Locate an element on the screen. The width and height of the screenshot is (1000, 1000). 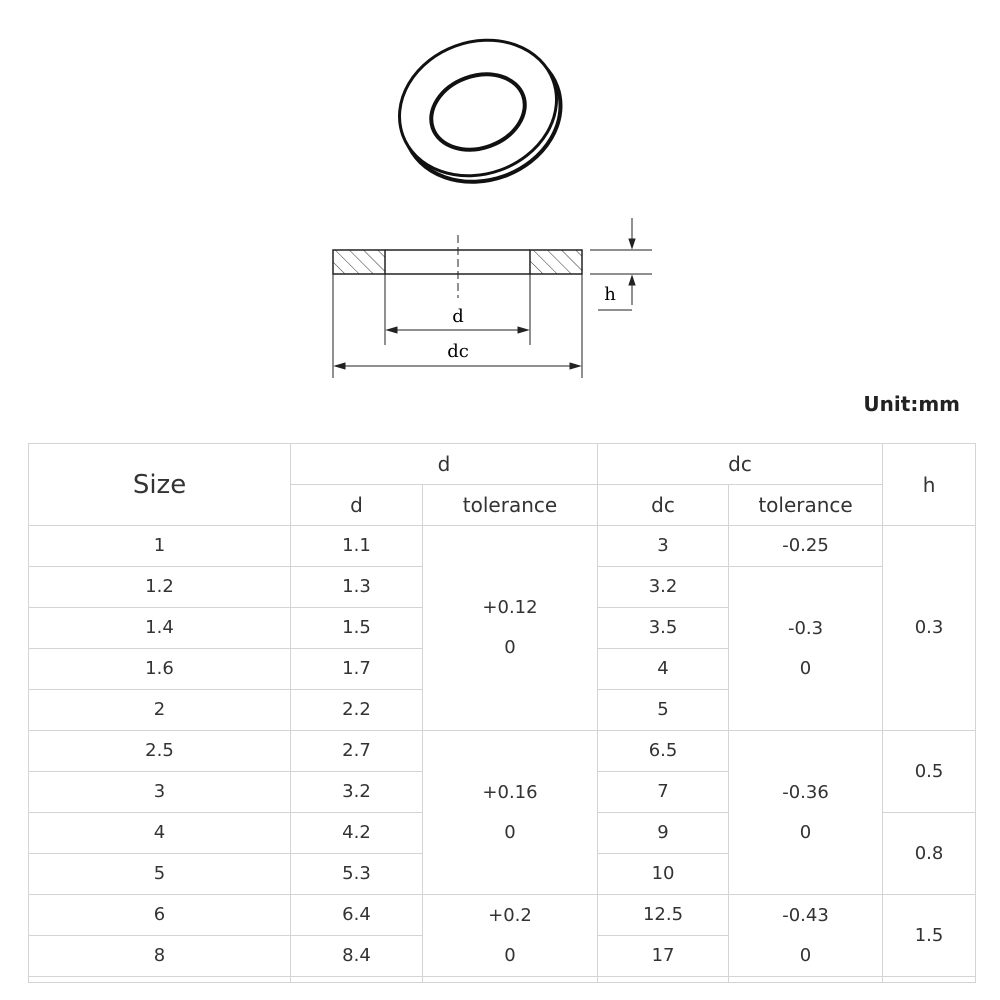
dc-cell: 3 is located at coordinates (663, 546).